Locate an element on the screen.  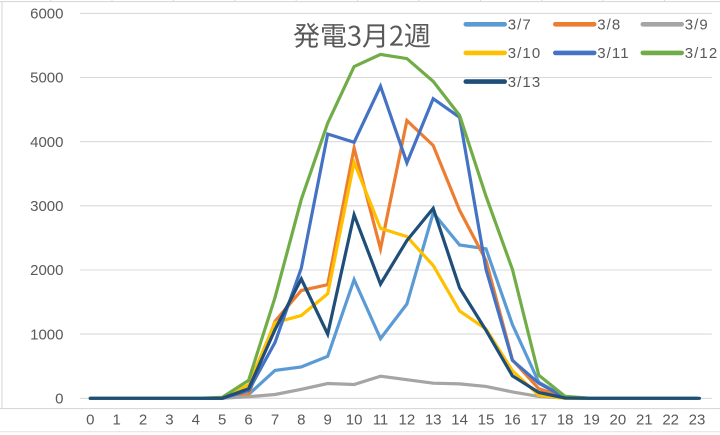
svg-text: 18 is located at coordinates (565, 420).